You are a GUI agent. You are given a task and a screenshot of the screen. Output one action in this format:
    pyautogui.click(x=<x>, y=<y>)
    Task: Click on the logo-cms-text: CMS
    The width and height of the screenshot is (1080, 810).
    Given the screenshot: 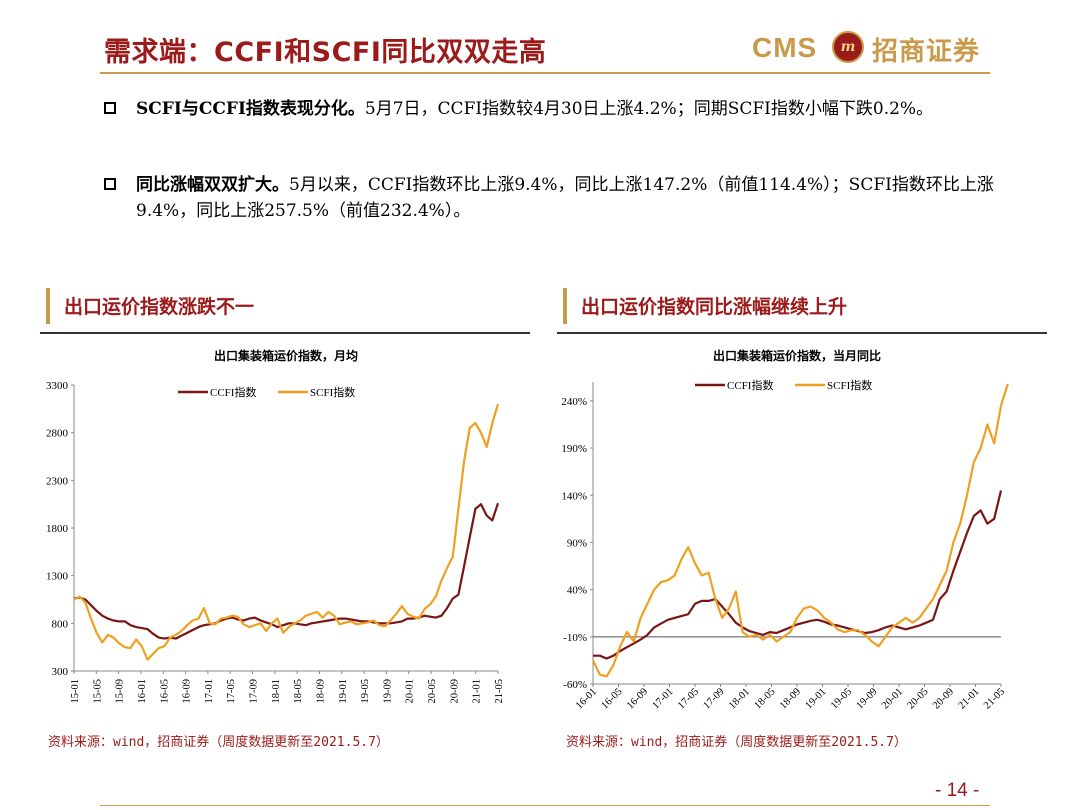 What is the action you would take?
    pyautogui.click(x=785, y=47)
    